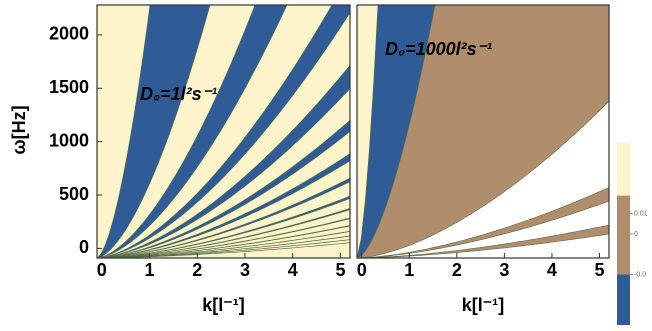 This screenshot has width=652, height=331. I want to click on annotation: D₀=1000l²s⁻¹, so click(438, 49).